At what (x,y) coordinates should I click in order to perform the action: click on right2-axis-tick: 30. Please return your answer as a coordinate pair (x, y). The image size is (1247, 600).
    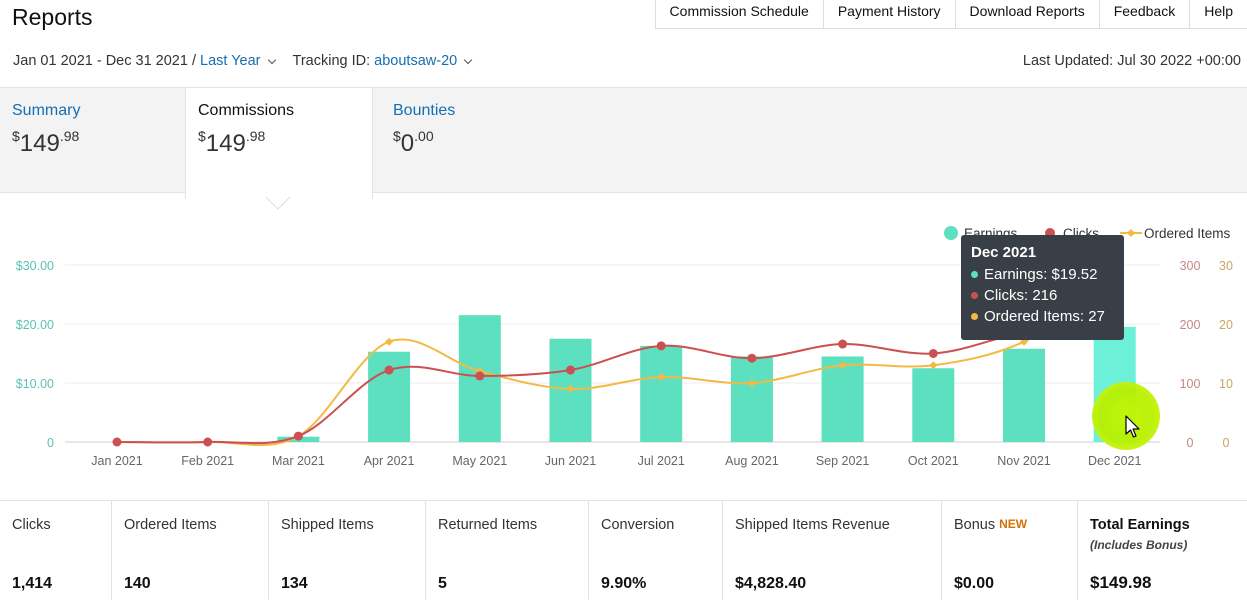
    Looking at the image, I should click on (1226, 266).